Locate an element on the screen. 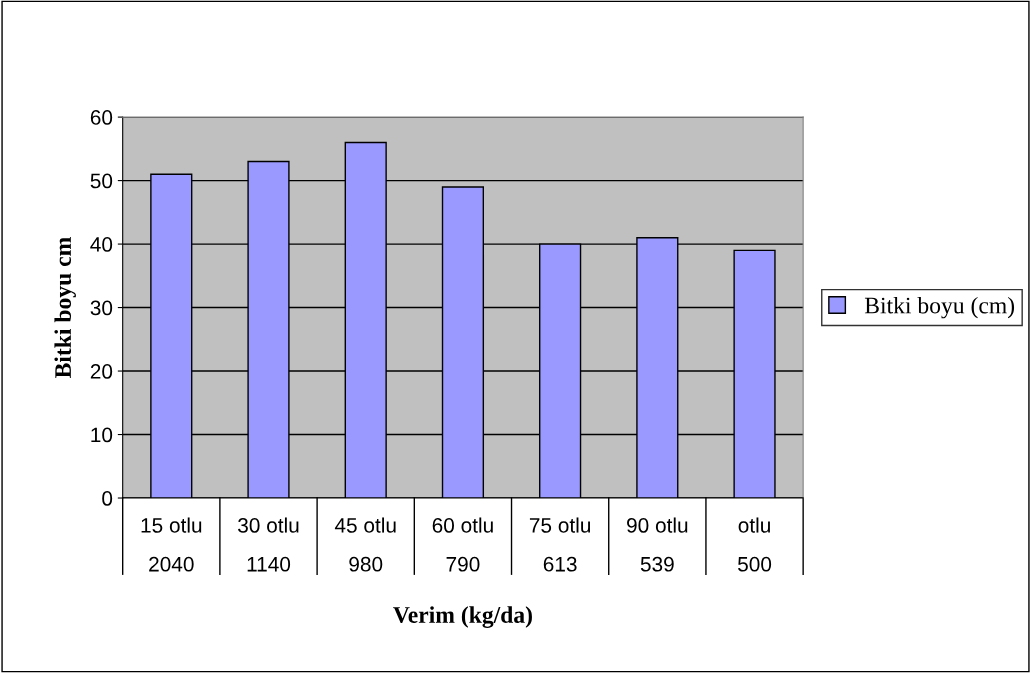  y-tick-label: 60 is located at coordinates (101, 117).